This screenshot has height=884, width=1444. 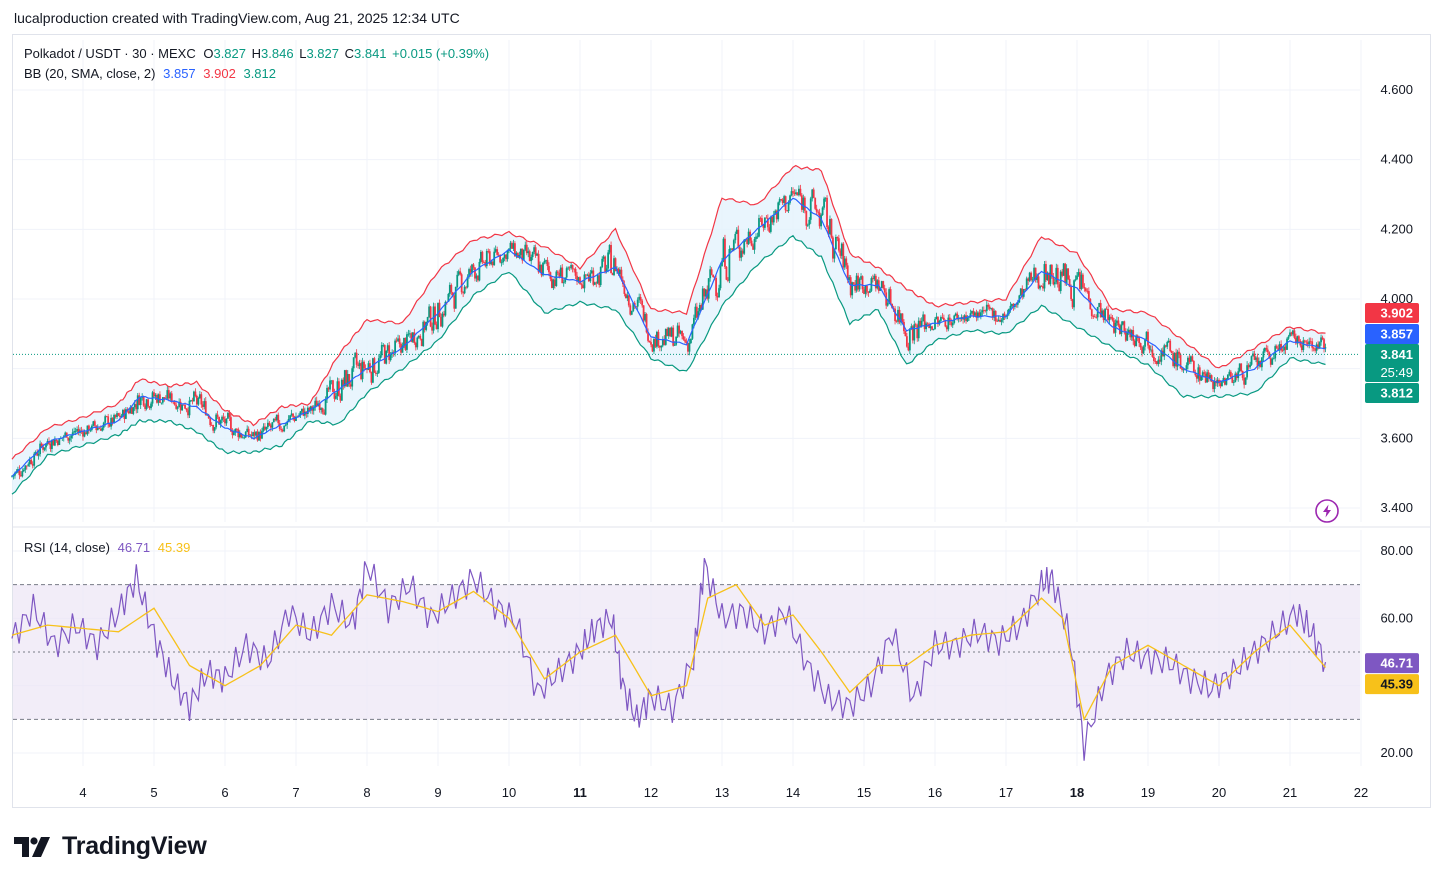 What do you see at coordinates (150, 74) in the screenshot?
I see `bb-legend: BB (20, SMA, close, 2) 3.857 3.902 3.812` at bounding box center [150, 74].